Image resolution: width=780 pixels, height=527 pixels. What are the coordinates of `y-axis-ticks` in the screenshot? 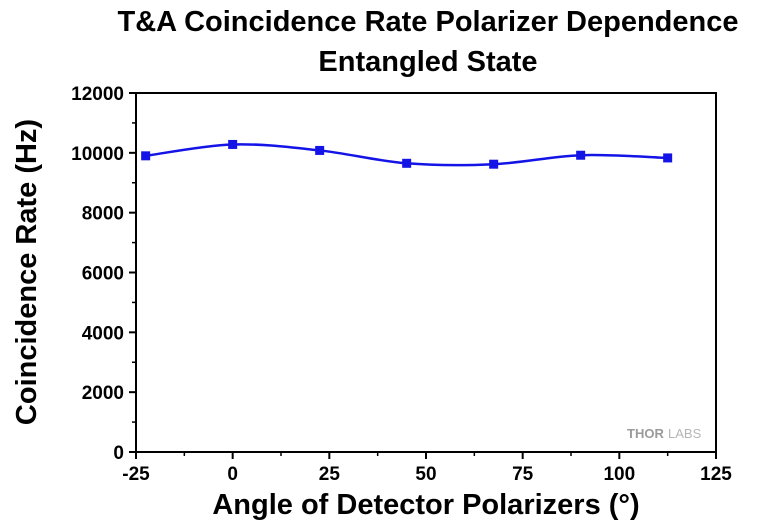 It's located at (132, 272).